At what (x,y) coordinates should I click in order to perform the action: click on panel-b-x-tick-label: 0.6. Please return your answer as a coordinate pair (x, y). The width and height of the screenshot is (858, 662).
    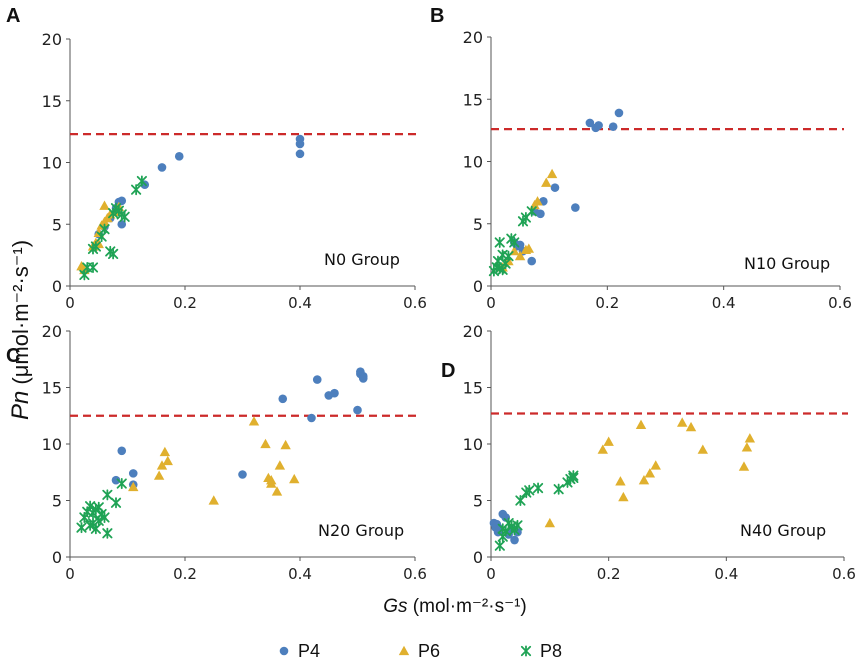
    Looking at the image, I should click on (840, 303).